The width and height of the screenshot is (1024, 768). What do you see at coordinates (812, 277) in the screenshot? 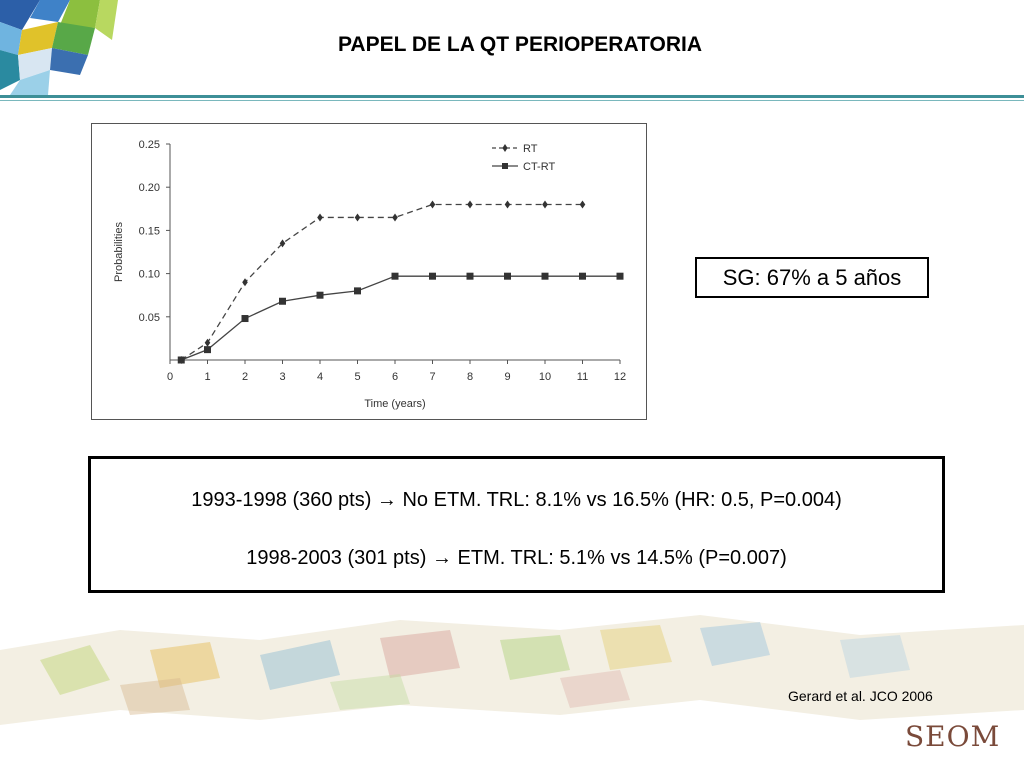
I see `survival-summary-box: SG: 67% a 5 años` at bounding box center [812, 277].